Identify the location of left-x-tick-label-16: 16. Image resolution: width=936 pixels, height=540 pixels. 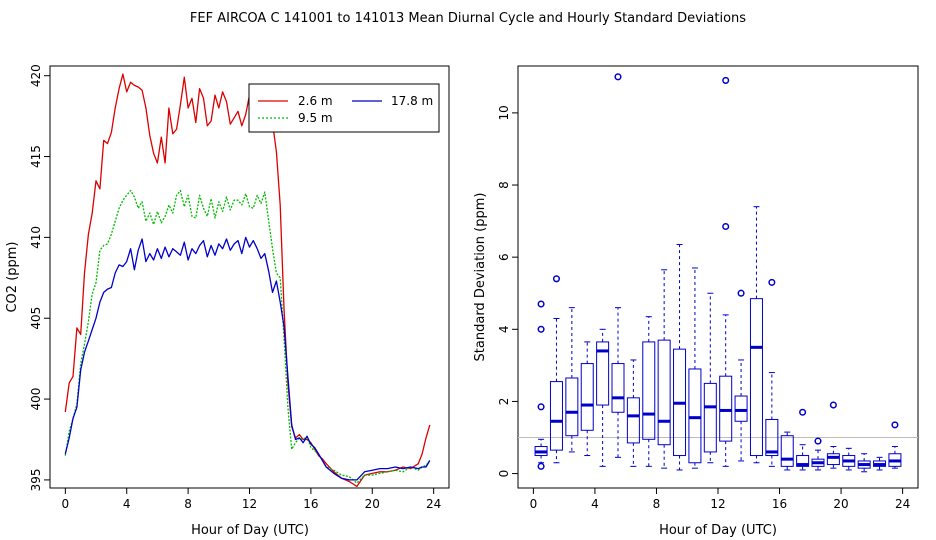
(310, 504).